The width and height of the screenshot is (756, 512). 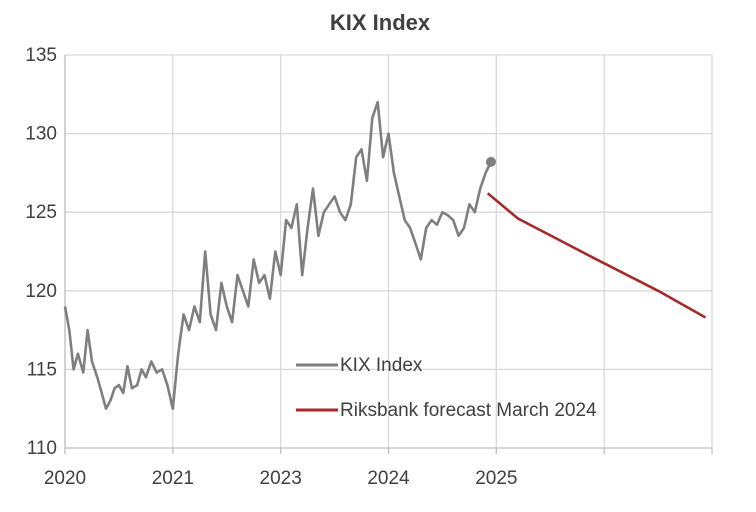 What do you see at coordinates (381, 365) in the screenshot?
I see `legend-label-kix-index: KIX Index` at bounding box center [381, 365].